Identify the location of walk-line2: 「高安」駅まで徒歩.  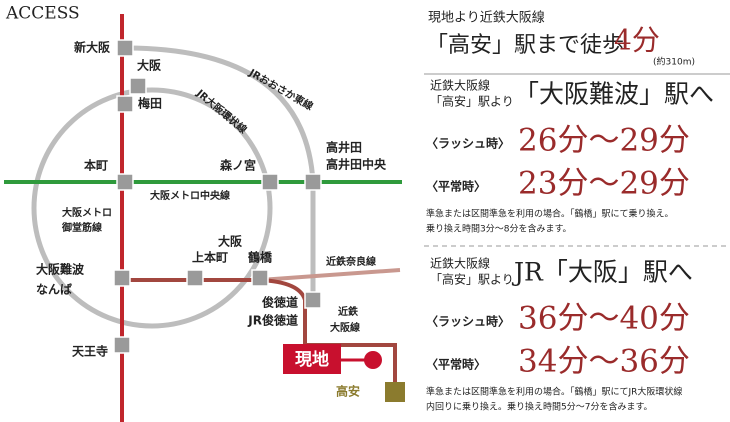
(525, 45).